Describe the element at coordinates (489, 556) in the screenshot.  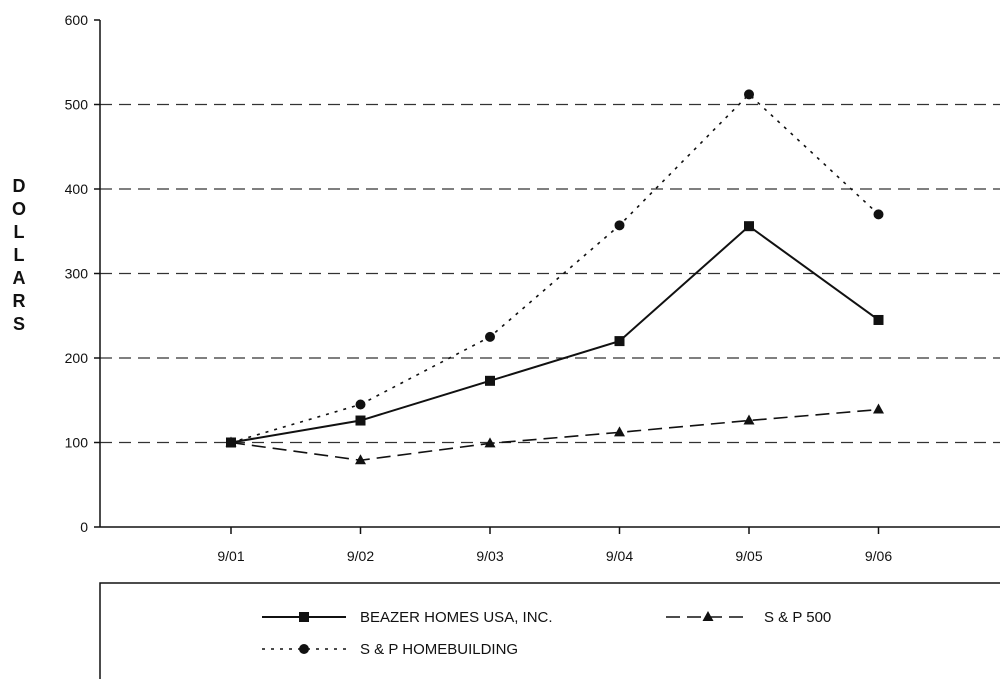
I see `x-tick-label: 9/03` at that location.